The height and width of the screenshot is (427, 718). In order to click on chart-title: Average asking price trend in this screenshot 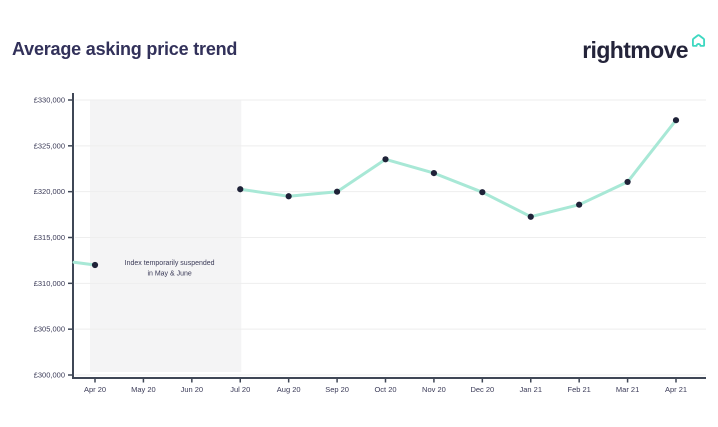, I will do `click(125, 49)`.